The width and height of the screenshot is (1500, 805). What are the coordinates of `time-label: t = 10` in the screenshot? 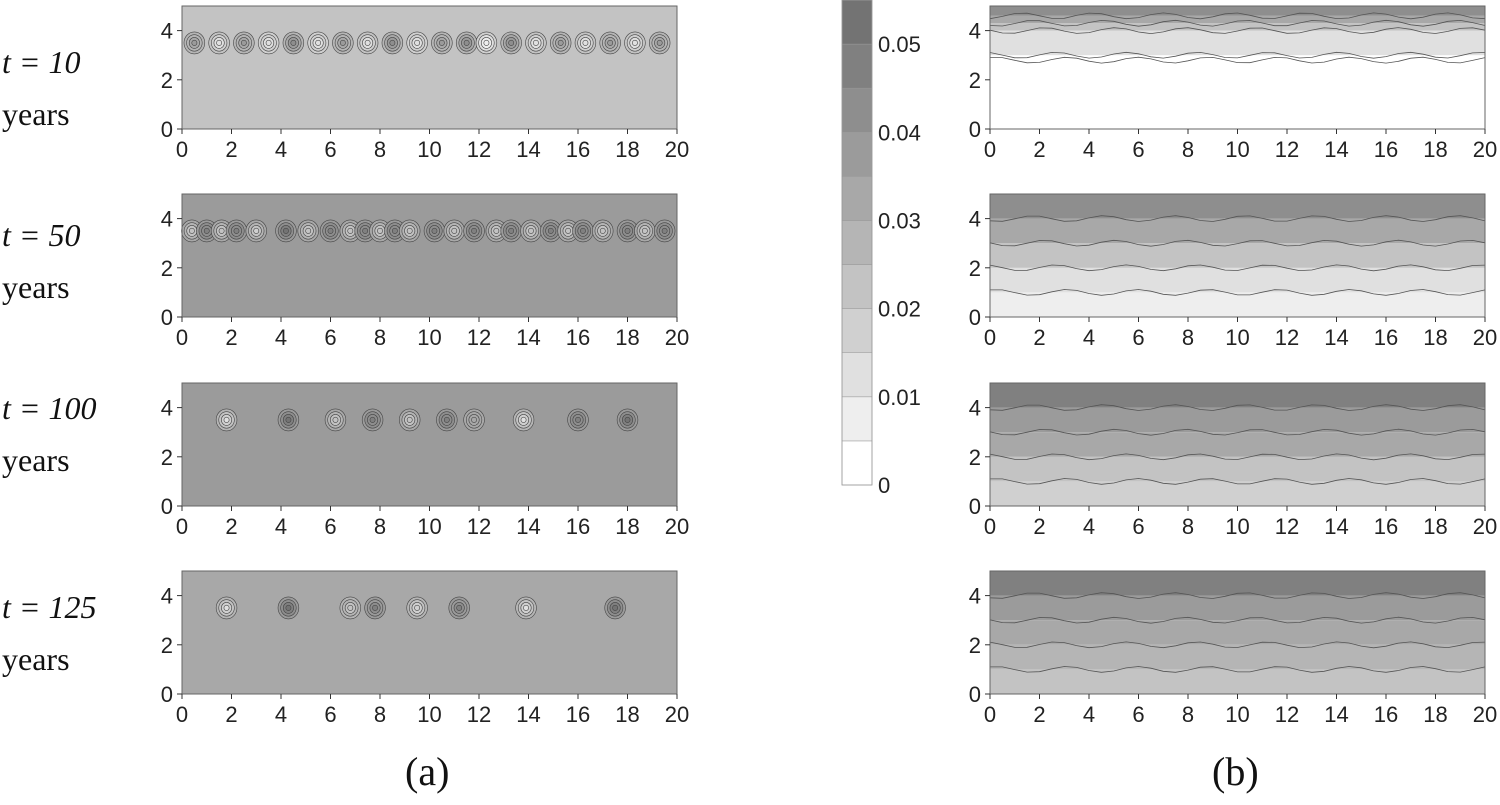 It's located at (41, 62).